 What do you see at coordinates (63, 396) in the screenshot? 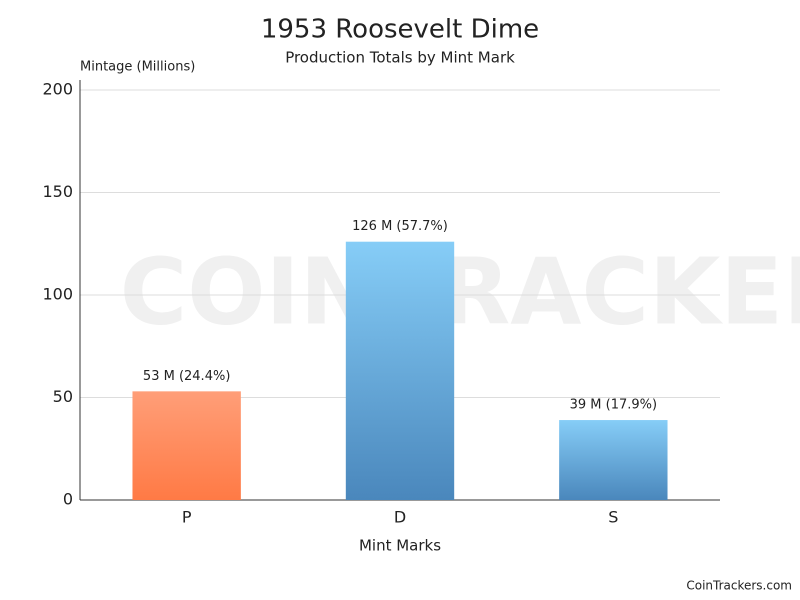
I see `y-tick-label: 50` at bounding box center [63, 396].